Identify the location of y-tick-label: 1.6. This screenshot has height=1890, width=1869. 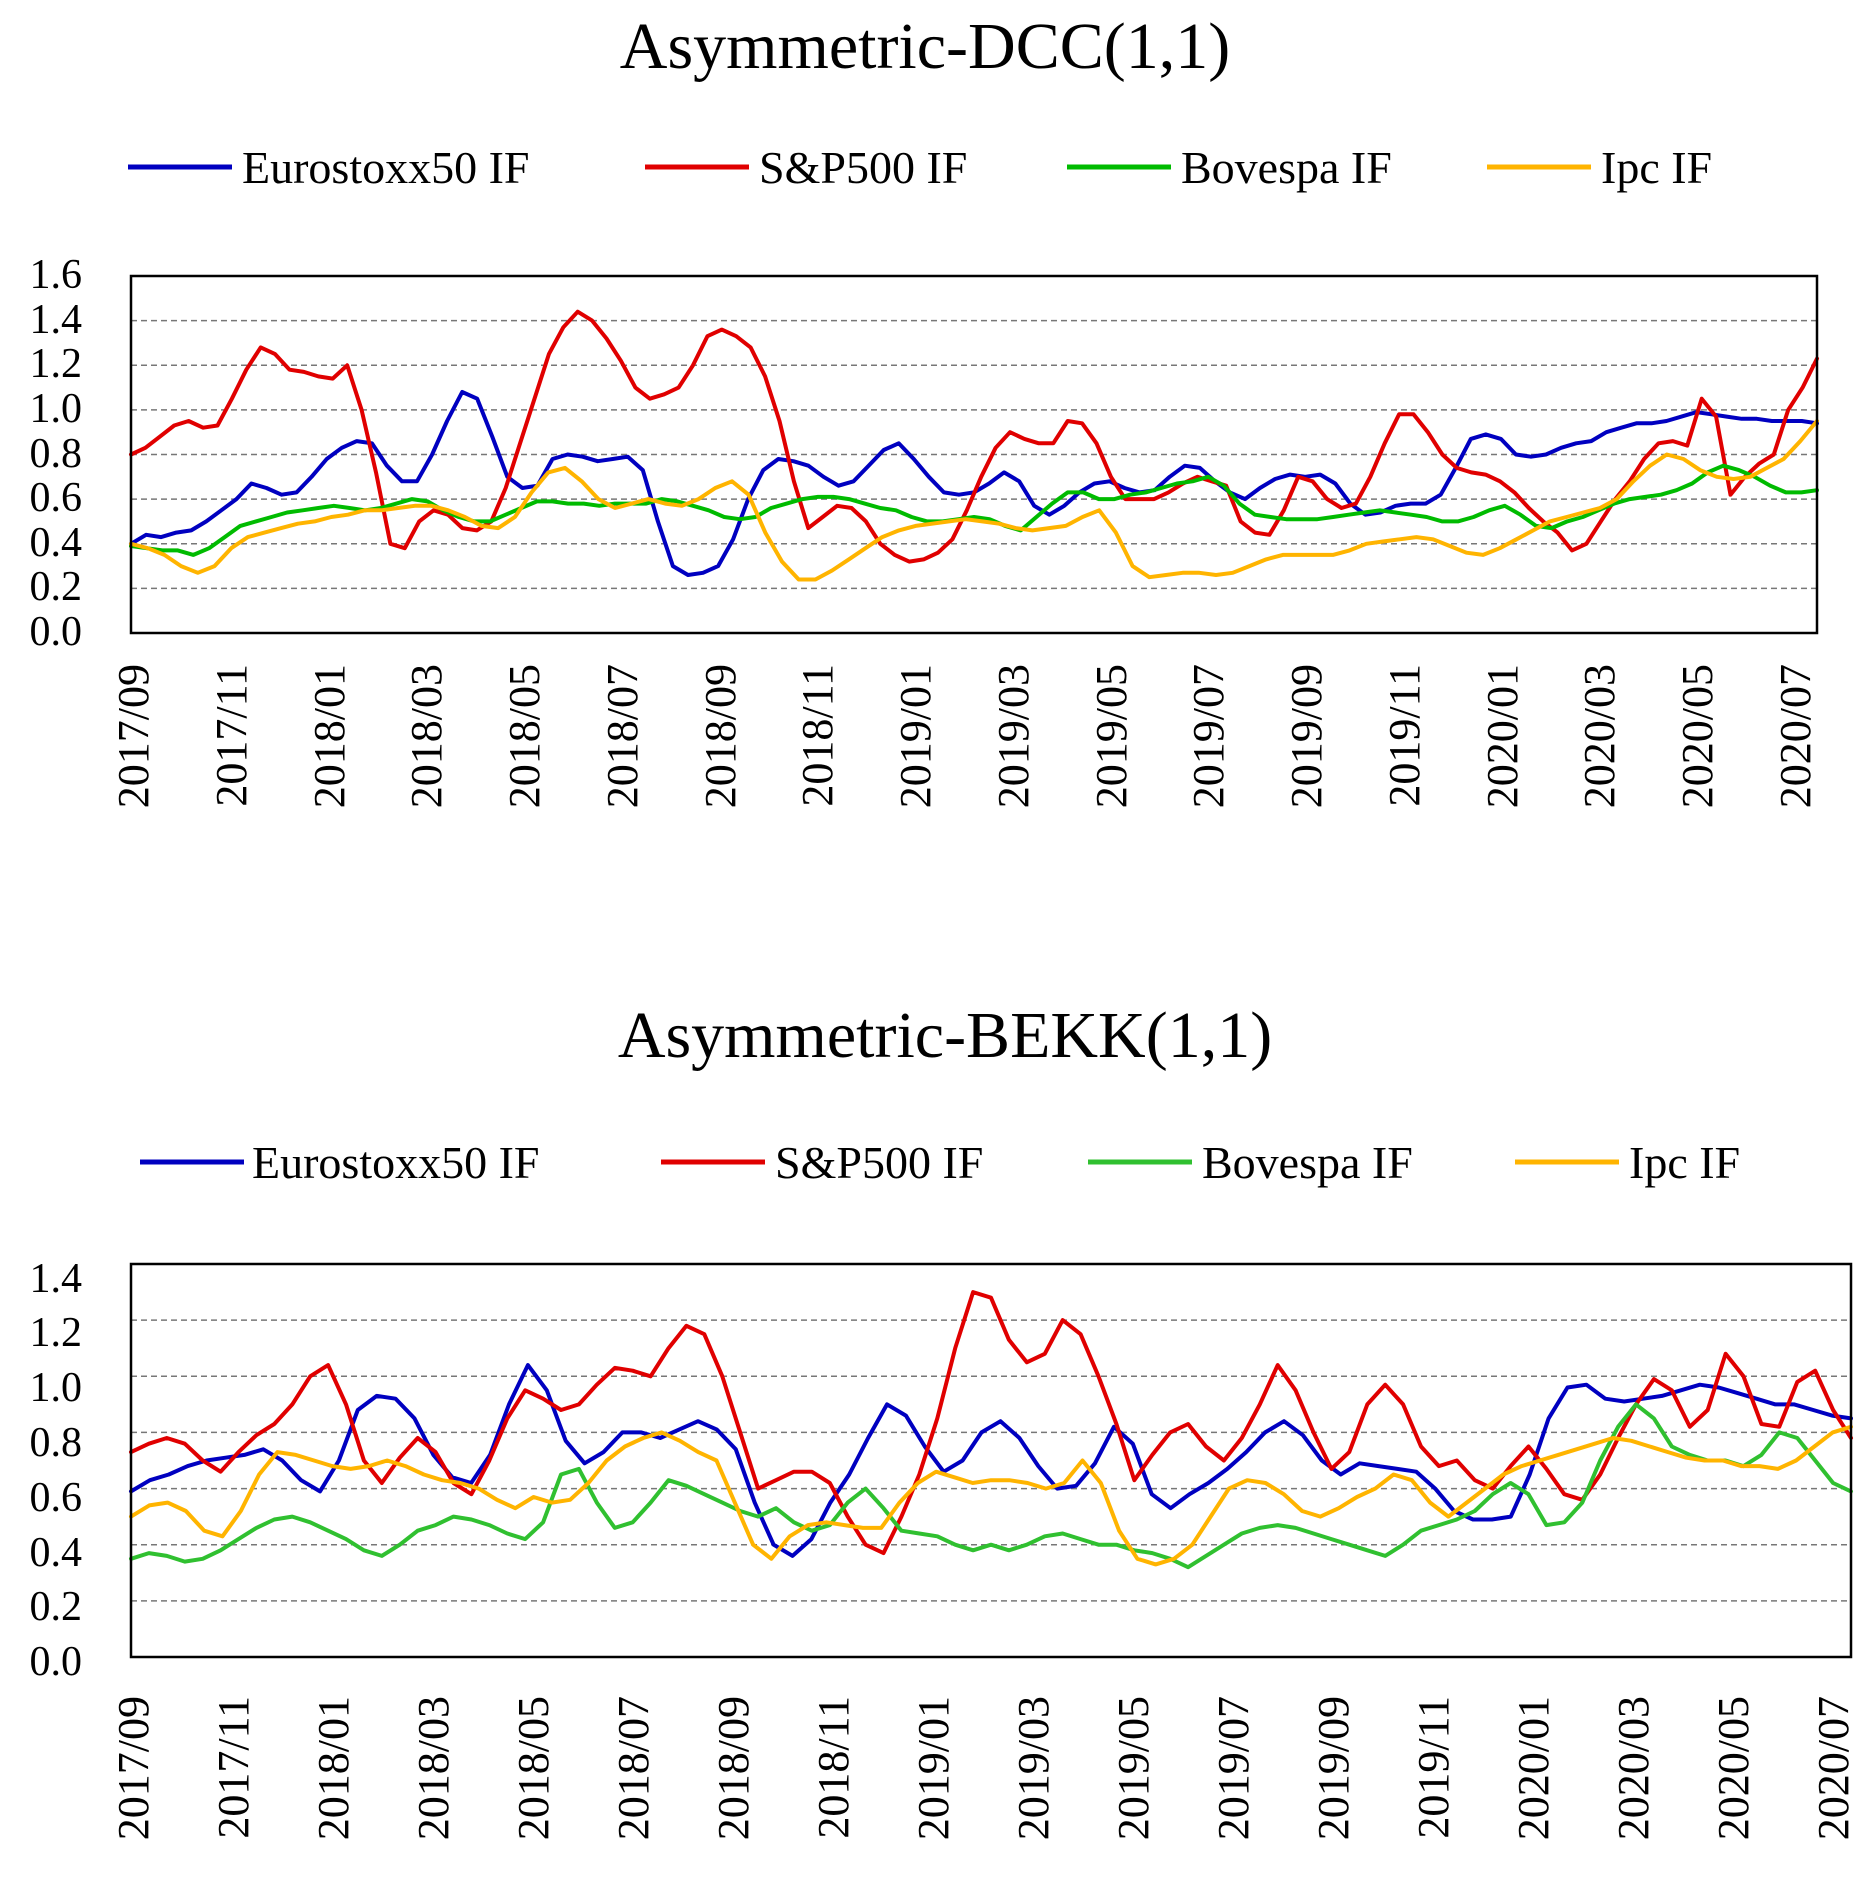
(56, 275).